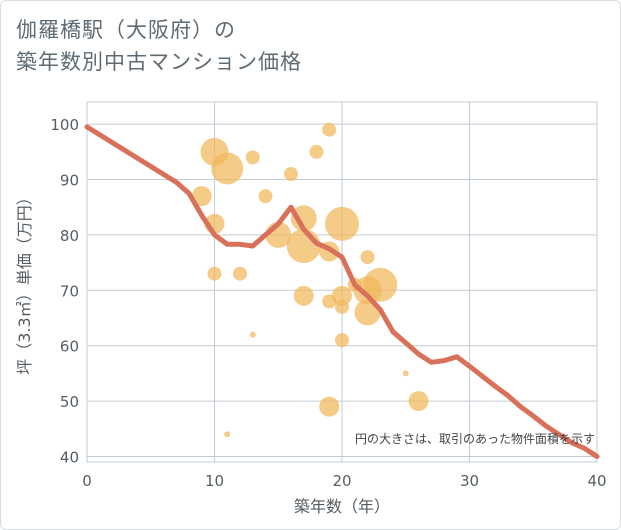 The height and width of the screenshot is (530, 621). I want to click on chart-title-line-2: 築年数別中古マンション価格, so click(159, 62).